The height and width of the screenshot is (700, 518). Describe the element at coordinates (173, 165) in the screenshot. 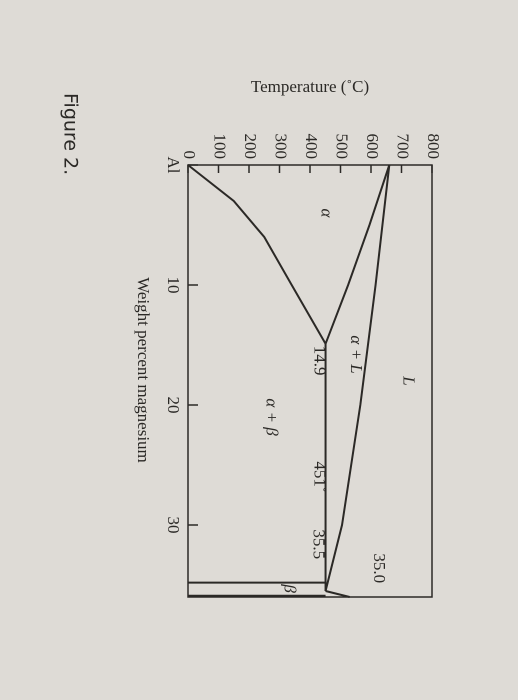

I see `x-tick-label: Al` at that location.